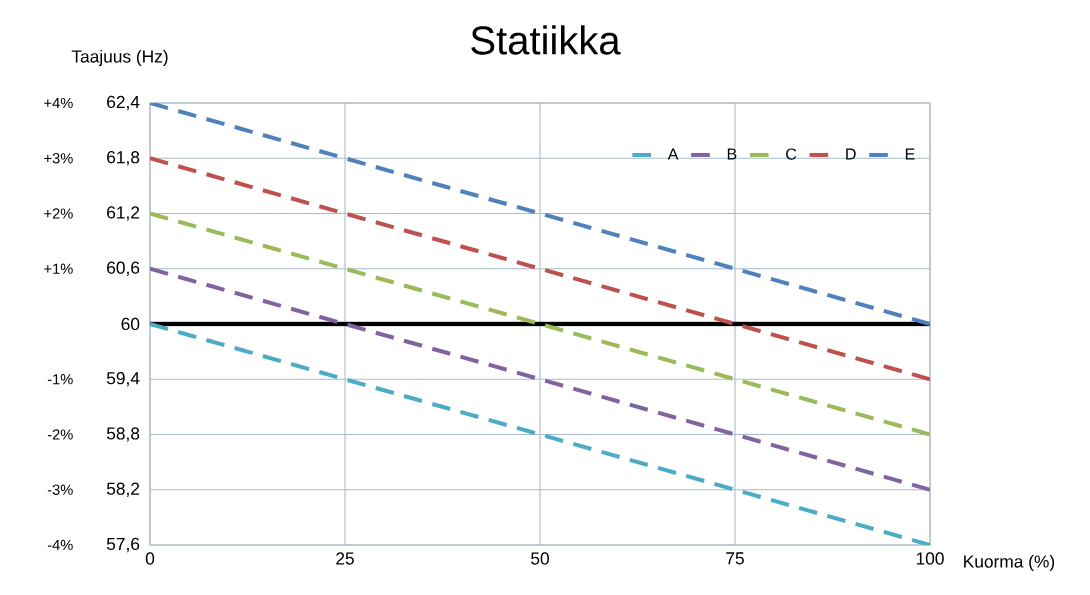 The image size is (1090, 595). What do you see at coordinates (123, 434) in the screenshot?
I see `y-tick-label: 58,8` at bounding box center [123, 434].